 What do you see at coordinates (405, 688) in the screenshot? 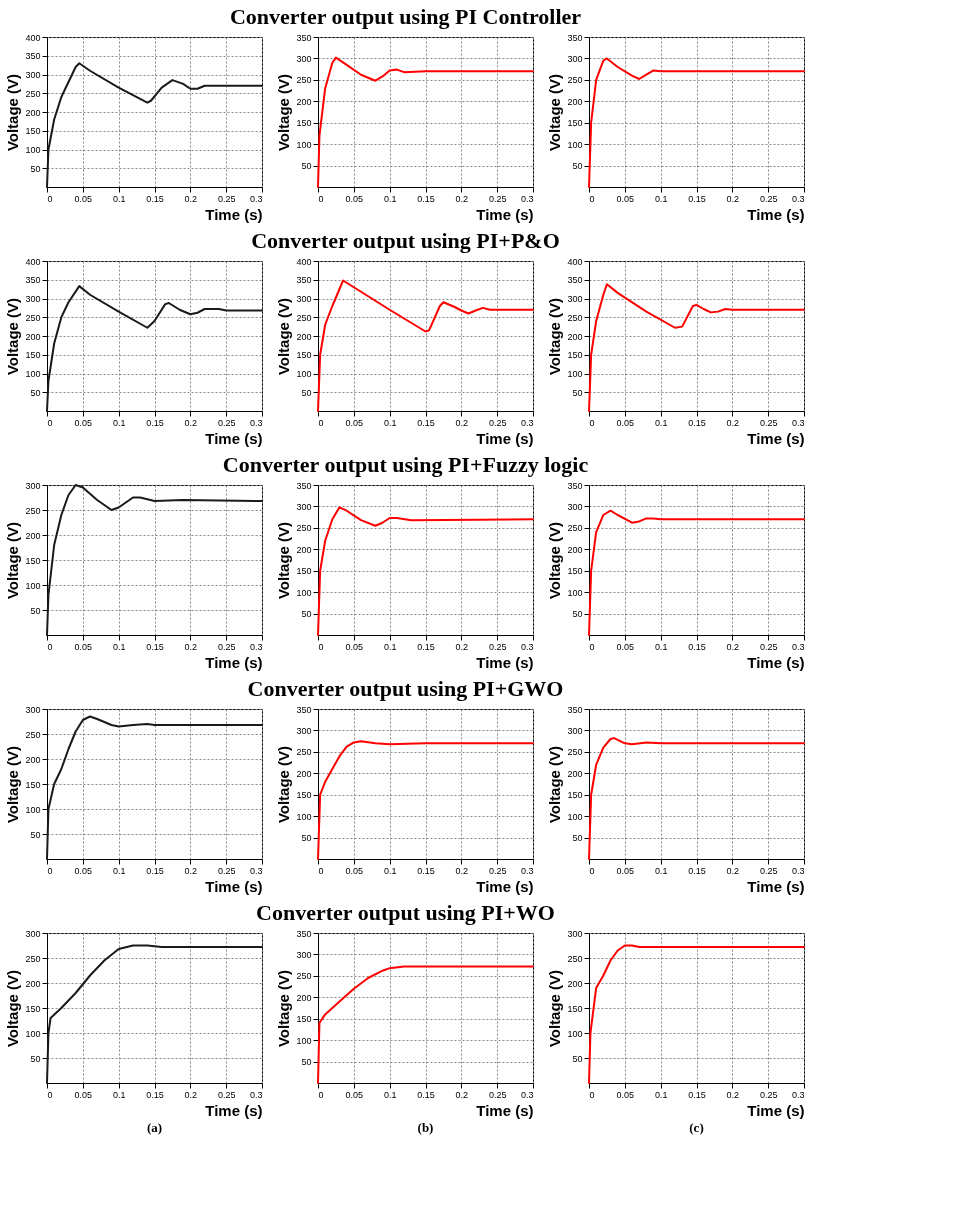
I see `chart-title: Converter output using PI+GWO` at bounding box center [405, 688].